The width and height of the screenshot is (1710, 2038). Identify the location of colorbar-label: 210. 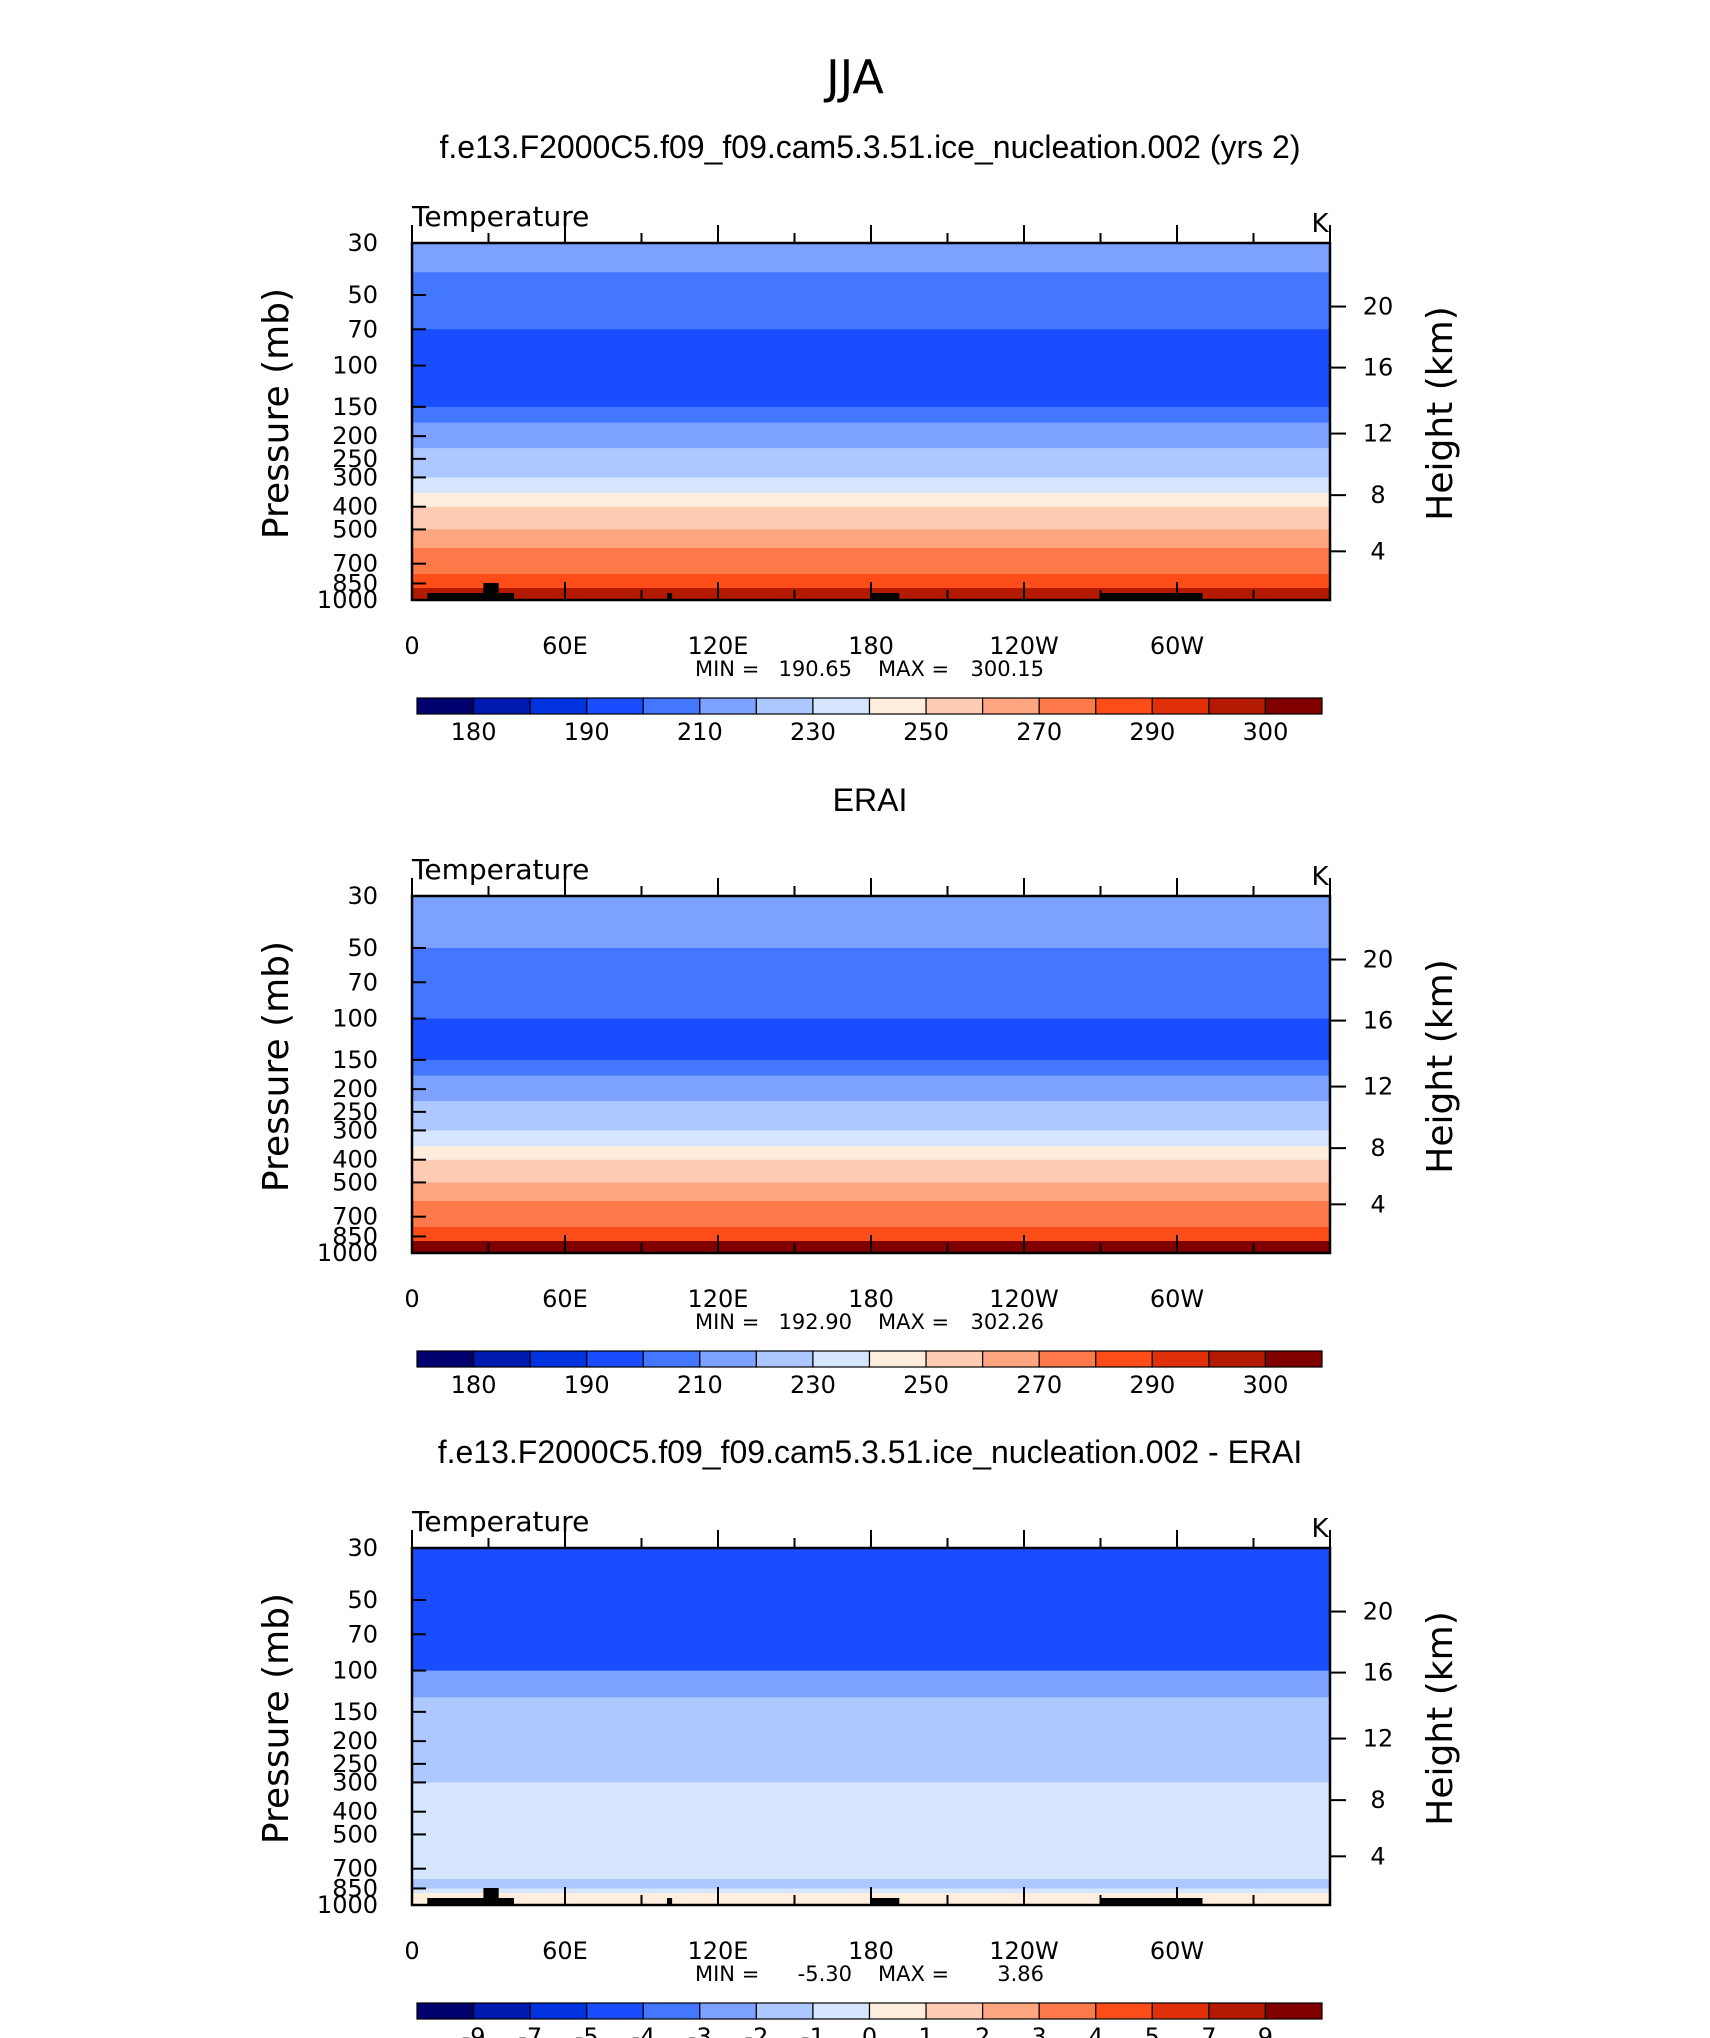
(700, 732).